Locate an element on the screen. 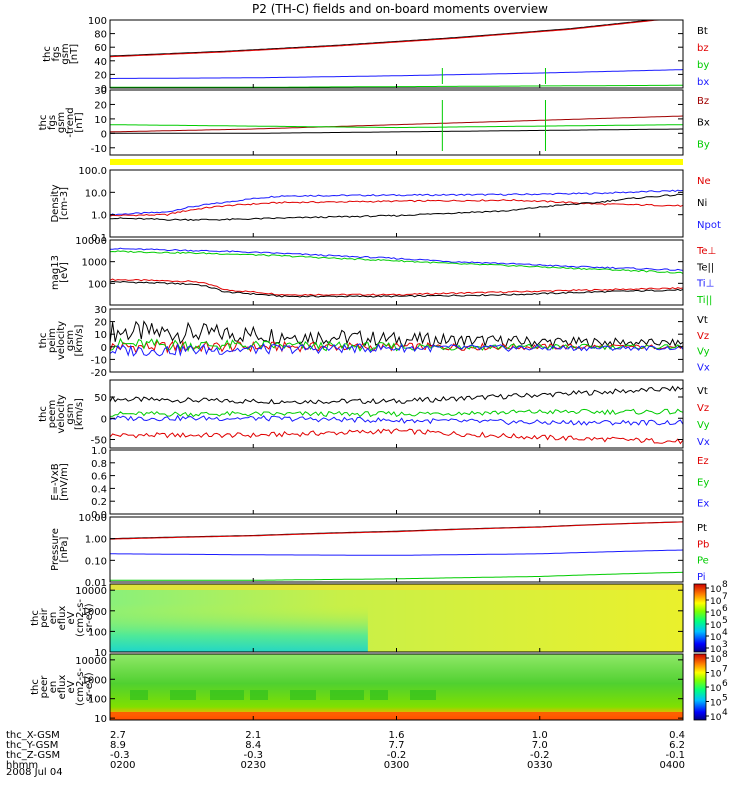 The width and height of the screenshot is (750, 800). panel-temp: 100 1000 10000 mag13[eV] Te⊥ Te|| Ti⊥ Ti|| is located at coordinates (383, 271).